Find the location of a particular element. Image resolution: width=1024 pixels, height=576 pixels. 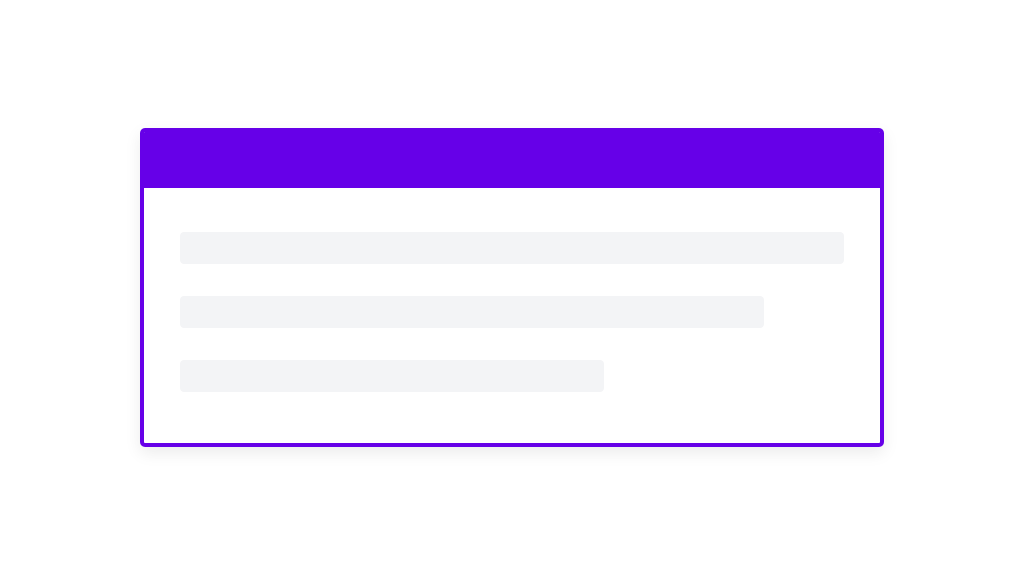

card-header is located at coordinates (512, 160).